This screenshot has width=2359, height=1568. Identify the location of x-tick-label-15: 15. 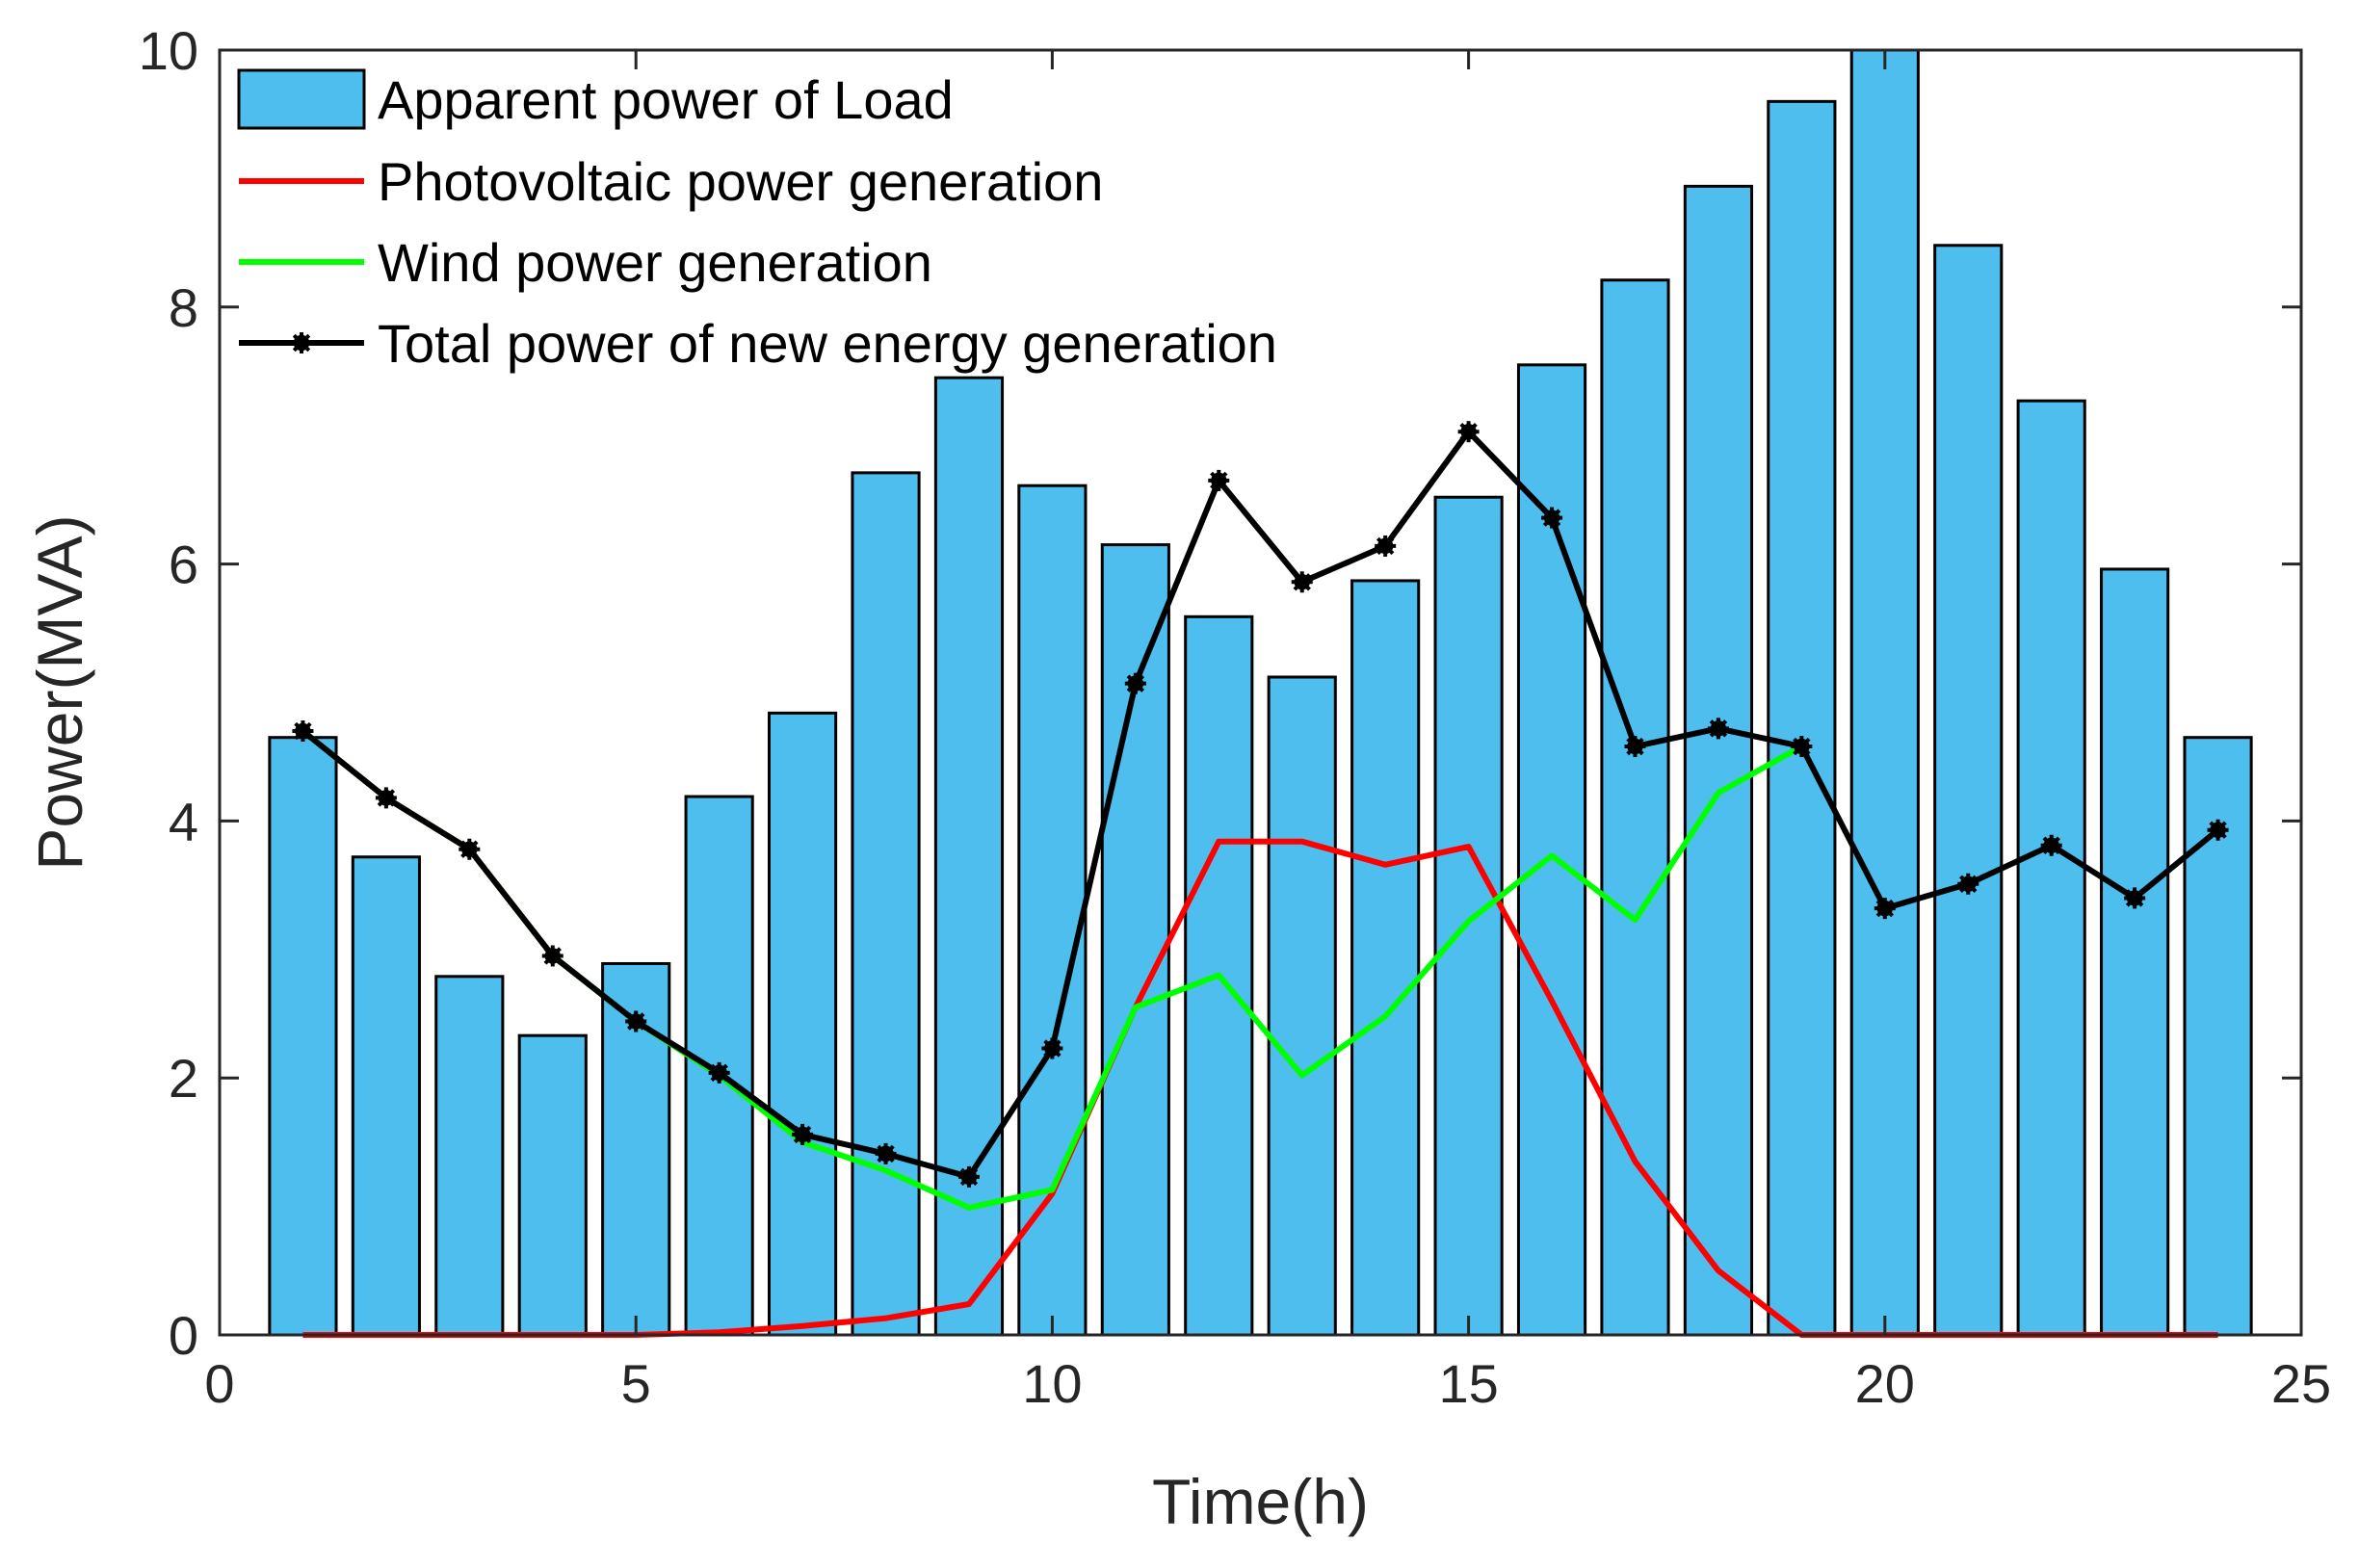
(1468, 1383).